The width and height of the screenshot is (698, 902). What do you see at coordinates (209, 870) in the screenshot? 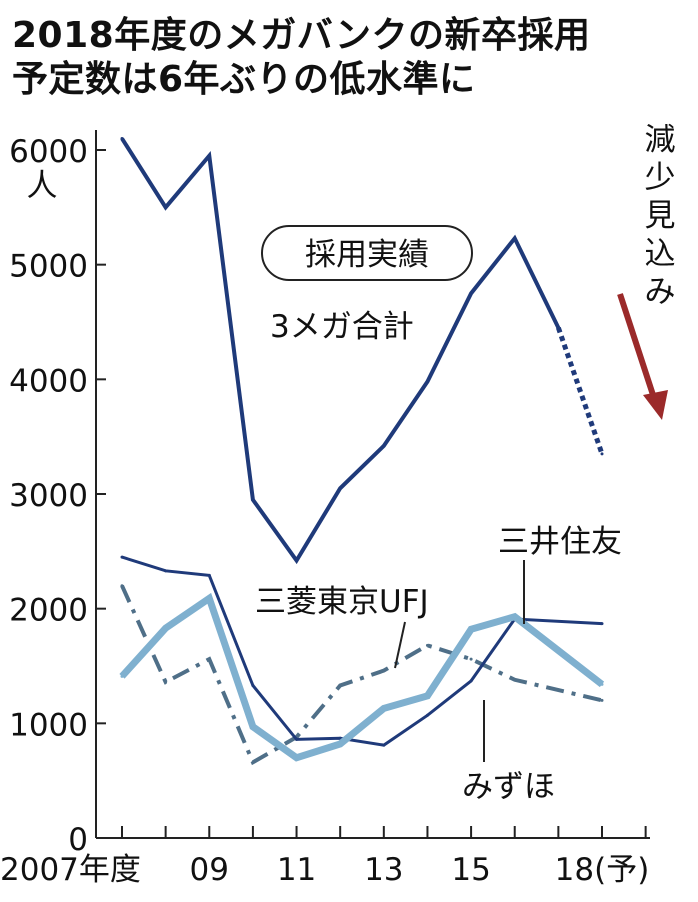
I see `x-tick-label: 09` at bounding box center [209, 870].